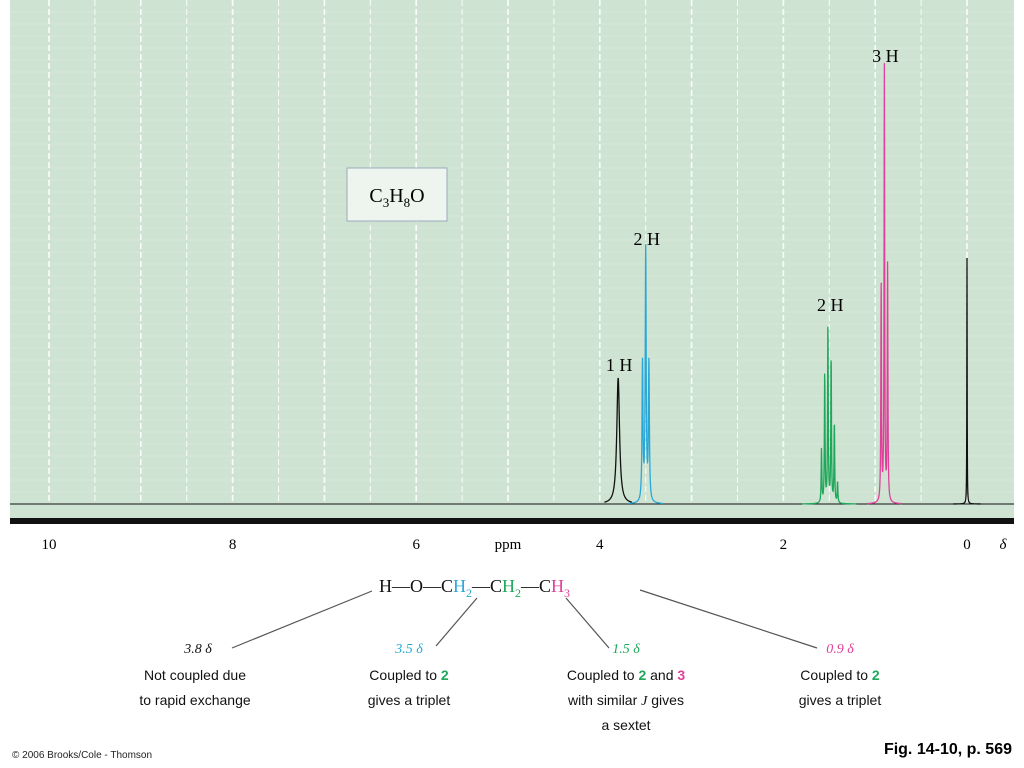 The image size is (1024, 768). What do you see at coordinates (646, 374) in the screenshot?
I see `peak-ch2-a` at bounding box center [646, 374].